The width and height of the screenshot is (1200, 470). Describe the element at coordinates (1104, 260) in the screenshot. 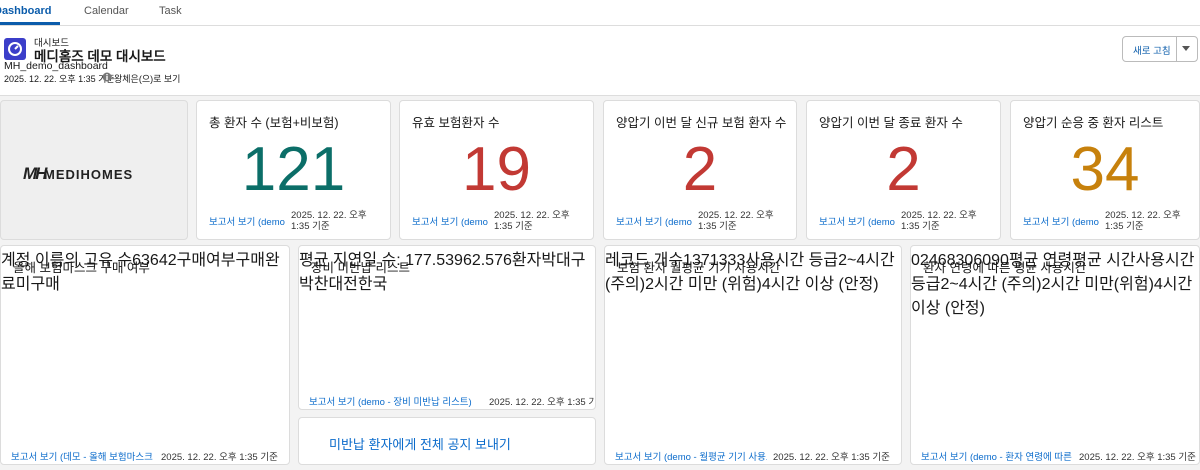

I see `y-axis-label: 평균 시간` at that location.